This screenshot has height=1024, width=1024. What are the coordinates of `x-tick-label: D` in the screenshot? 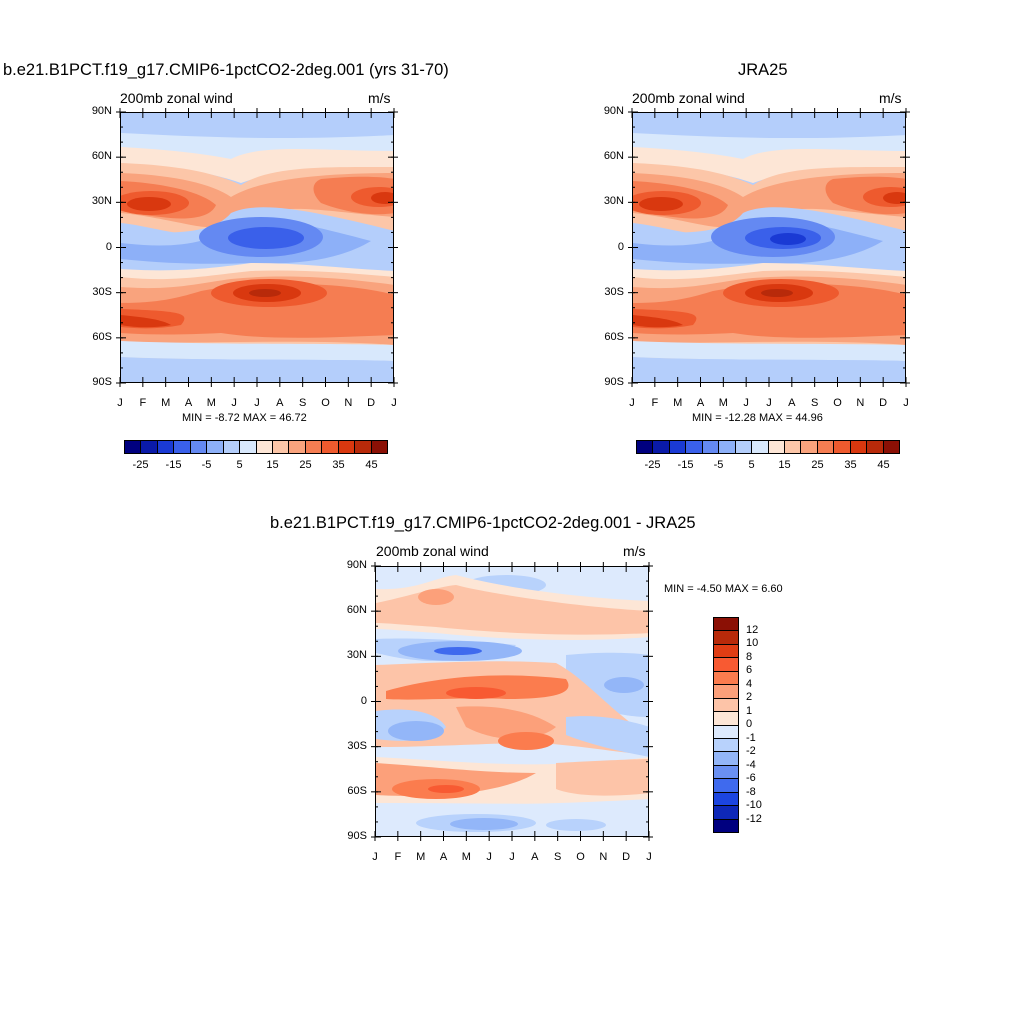 It's located at (883, 403).